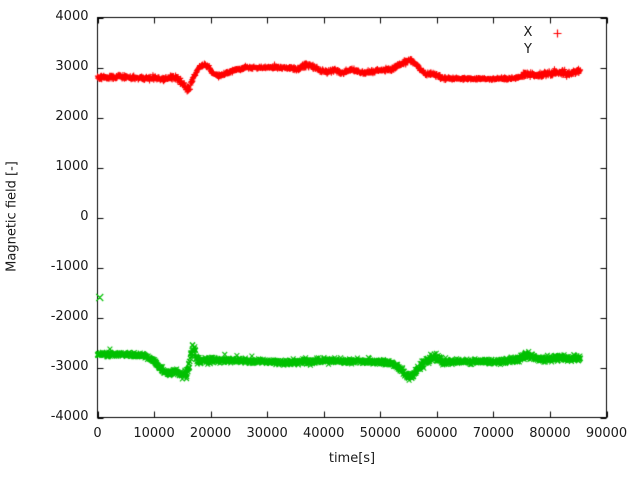  What do you see at coordinates (528, 49) in the screenshot?
I see `legend-label-y: Y` at bounding box center [528, 49].